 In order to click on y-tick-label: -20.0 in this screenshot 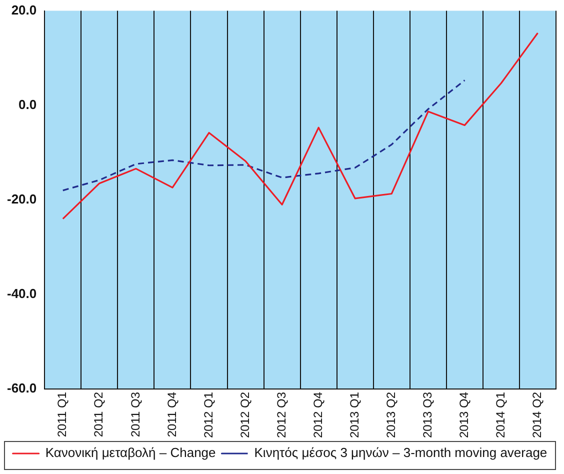, I will do `click(21, 198)`.